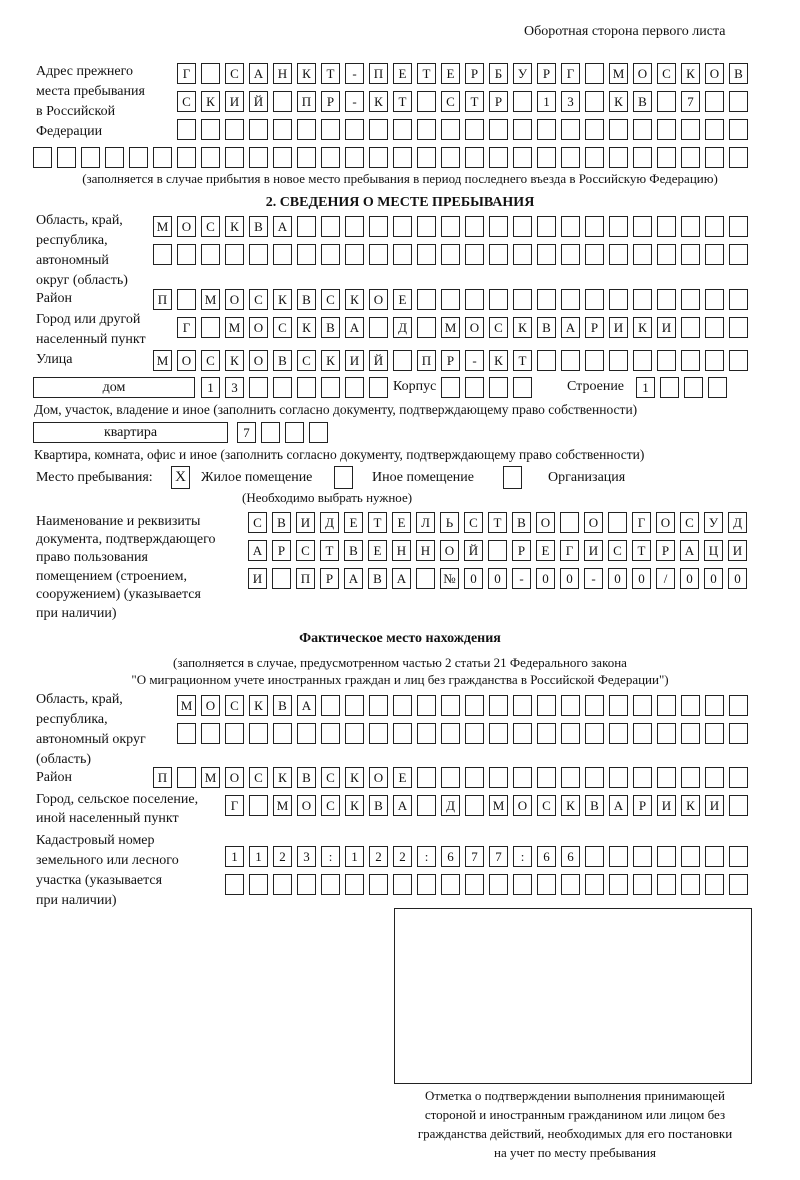 This screenshot has width=800, height=1180. Describe the element at coordinates (402, 856) in the screenshot. I see `char-cell: 2` at that location.